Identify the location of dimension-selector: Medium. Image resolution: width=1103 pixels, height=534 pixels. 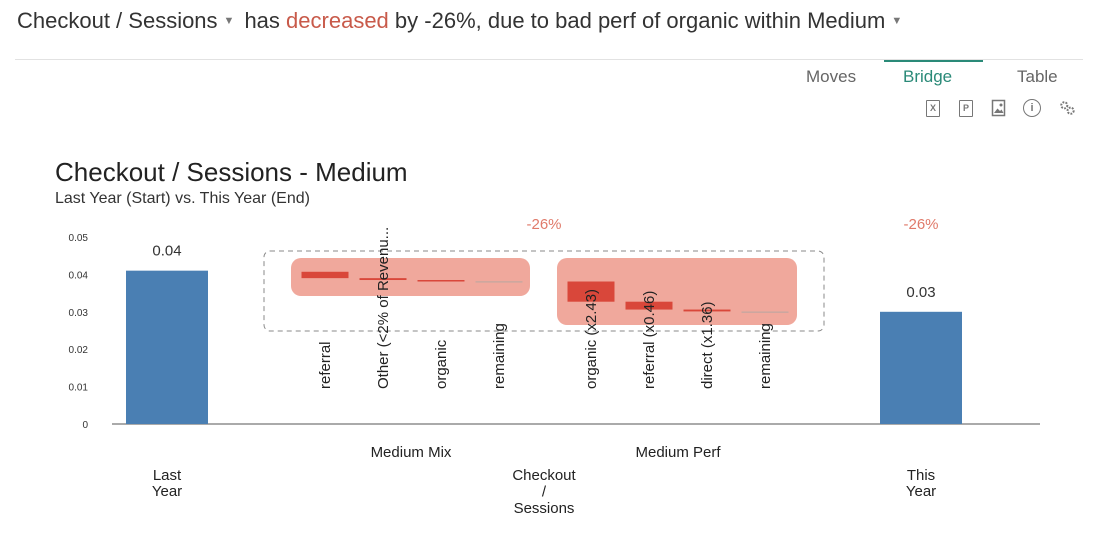
(846, 20).